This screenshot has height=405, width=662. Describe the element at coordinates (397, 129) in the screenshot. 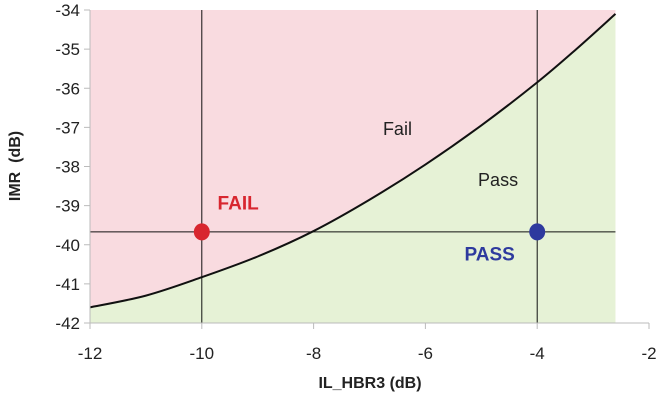

I see `region-label-fail: Fail` at that location.